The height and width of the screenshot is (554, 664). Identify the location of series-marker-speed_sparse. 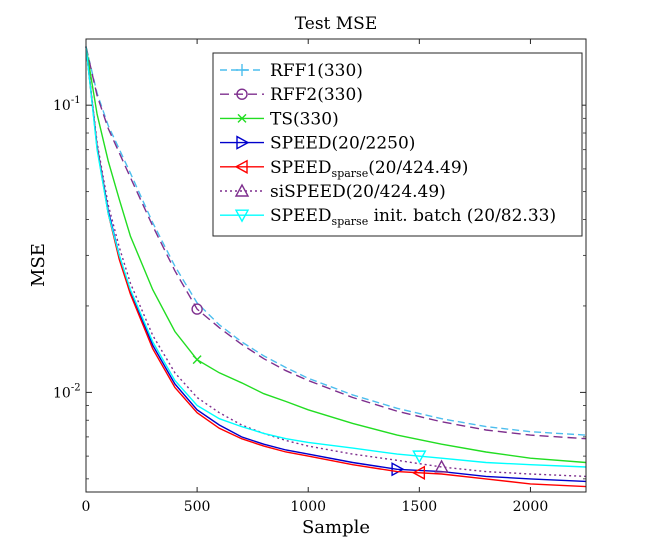
(418, 472).